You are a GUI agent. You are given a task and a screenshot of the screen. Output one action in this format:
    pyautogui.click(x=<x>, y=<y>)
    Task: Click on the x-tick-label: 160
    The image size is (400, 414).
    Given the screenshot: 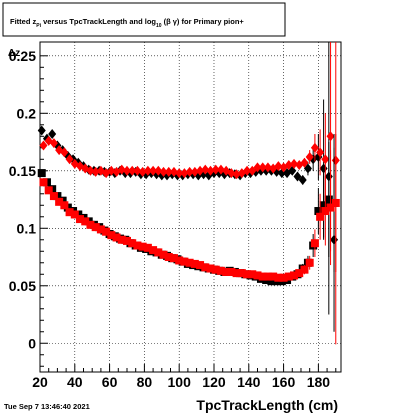 What is the action you would take?
    pyautogui.click(x=284, y=382)
    